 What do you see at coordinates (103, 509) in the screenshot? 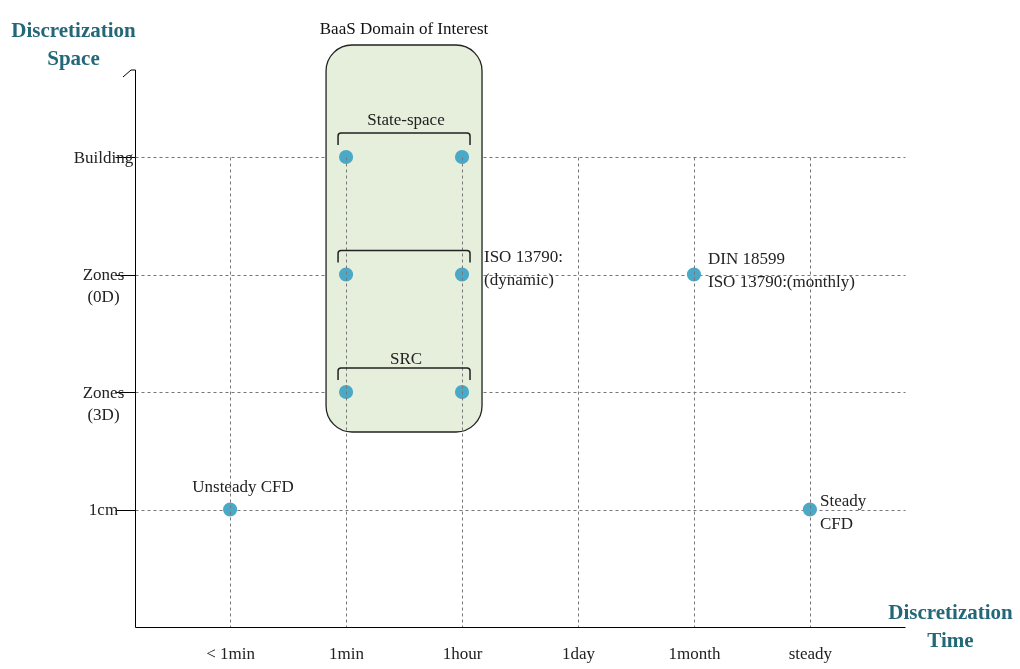
I see `category-label: 1cm` at bounding box center [103, 509].